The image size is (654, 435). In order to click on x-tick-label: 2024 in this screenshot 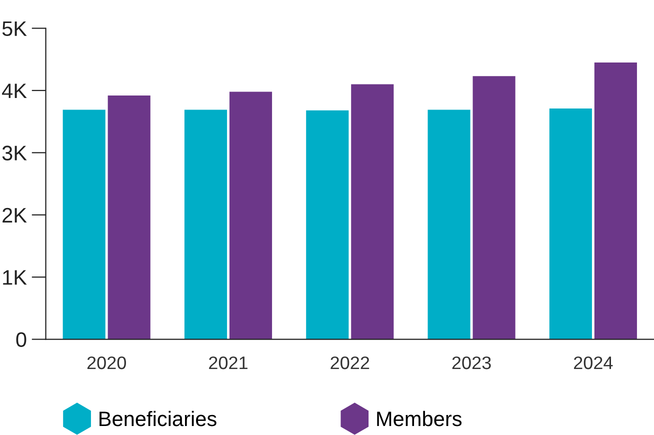, I will do `click(593, 363)`.